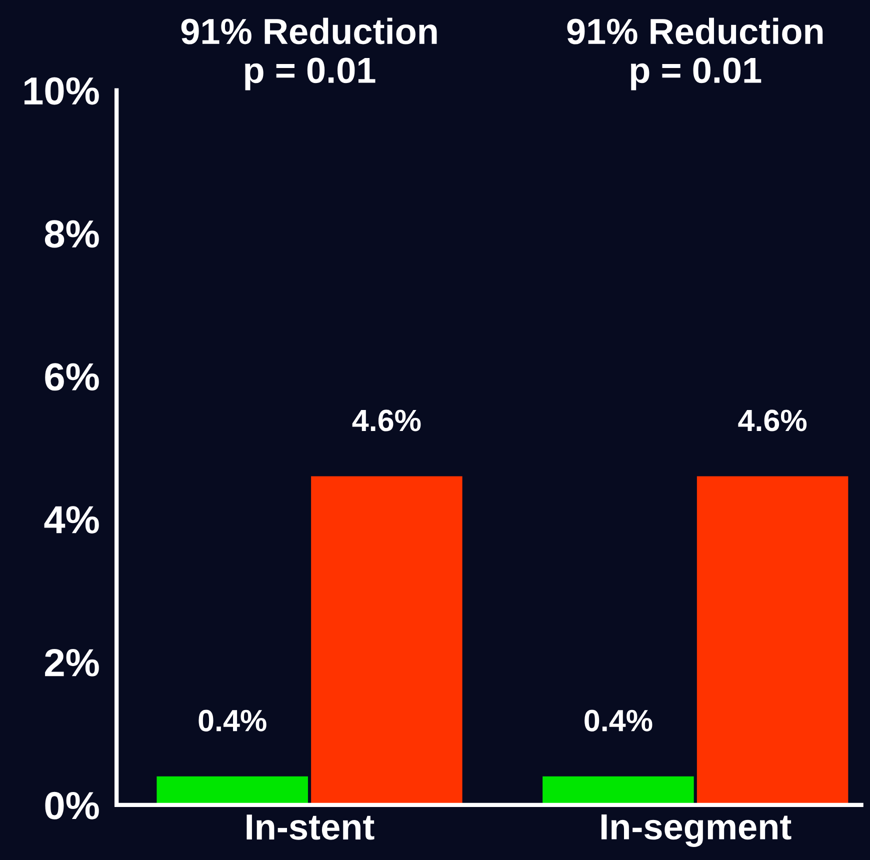 This screenshot has width=870, height=860. I want to click on y-tick-label: 10%, so click(61, 91).